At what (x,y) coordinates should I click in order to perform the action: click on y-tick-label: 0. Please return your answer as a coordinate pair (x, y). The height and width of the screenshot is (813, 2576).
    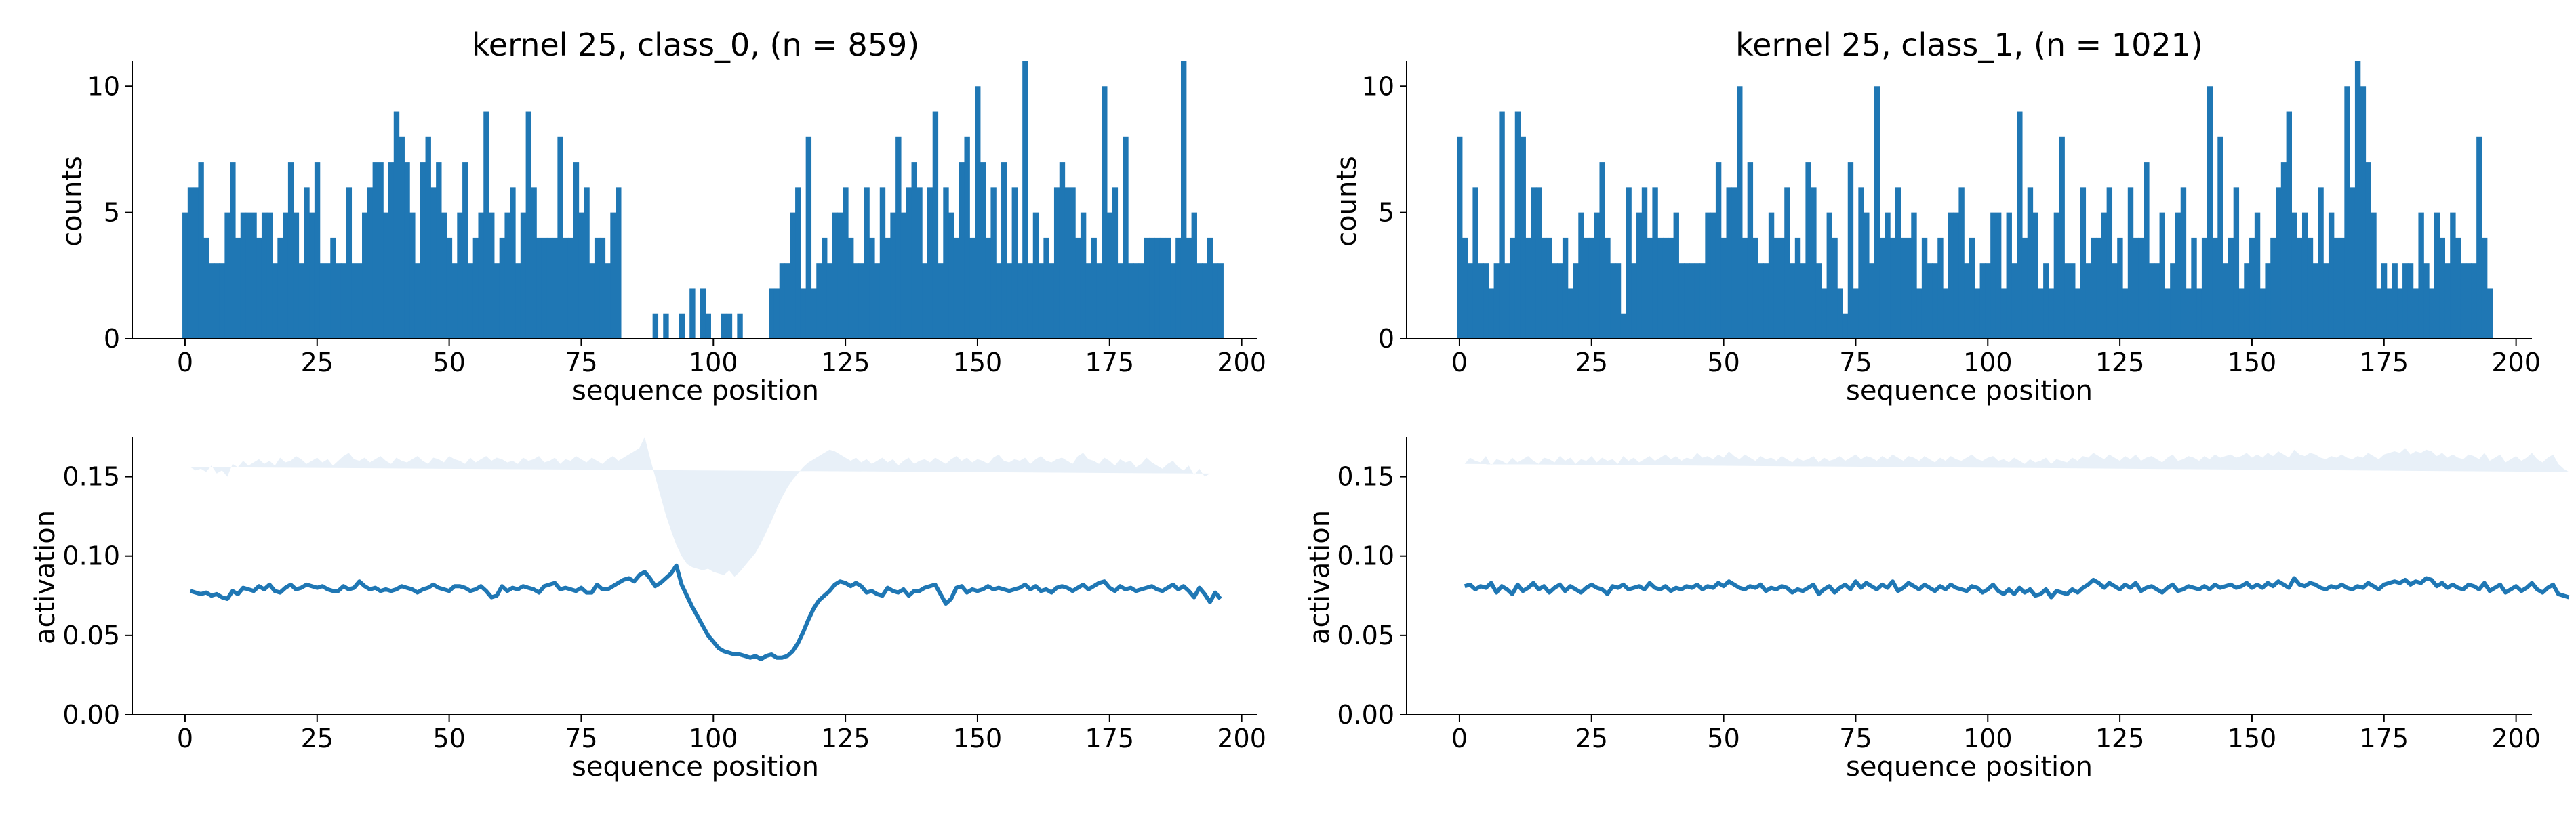
    Looking at the image, I should click on (112, 339).